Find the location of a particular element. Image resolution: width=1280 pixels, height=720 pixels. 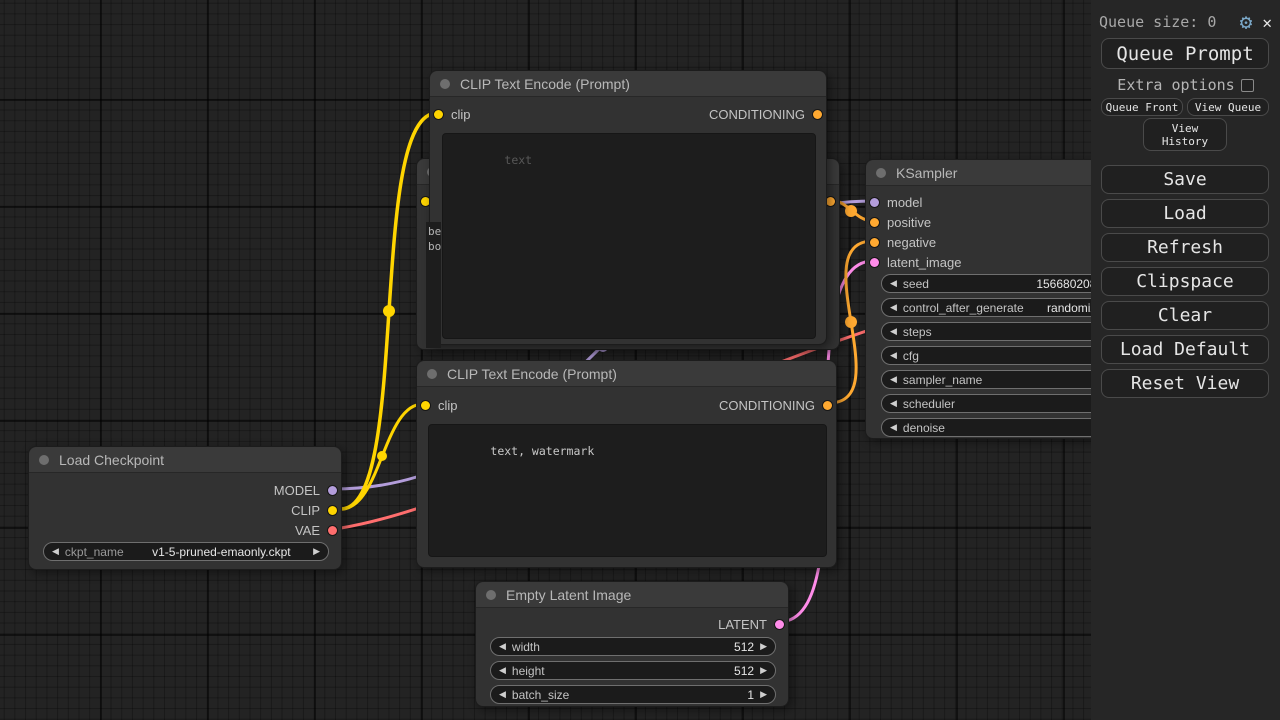

settings-gear-icon: ⚙ is located at coordinates (1246, 21).